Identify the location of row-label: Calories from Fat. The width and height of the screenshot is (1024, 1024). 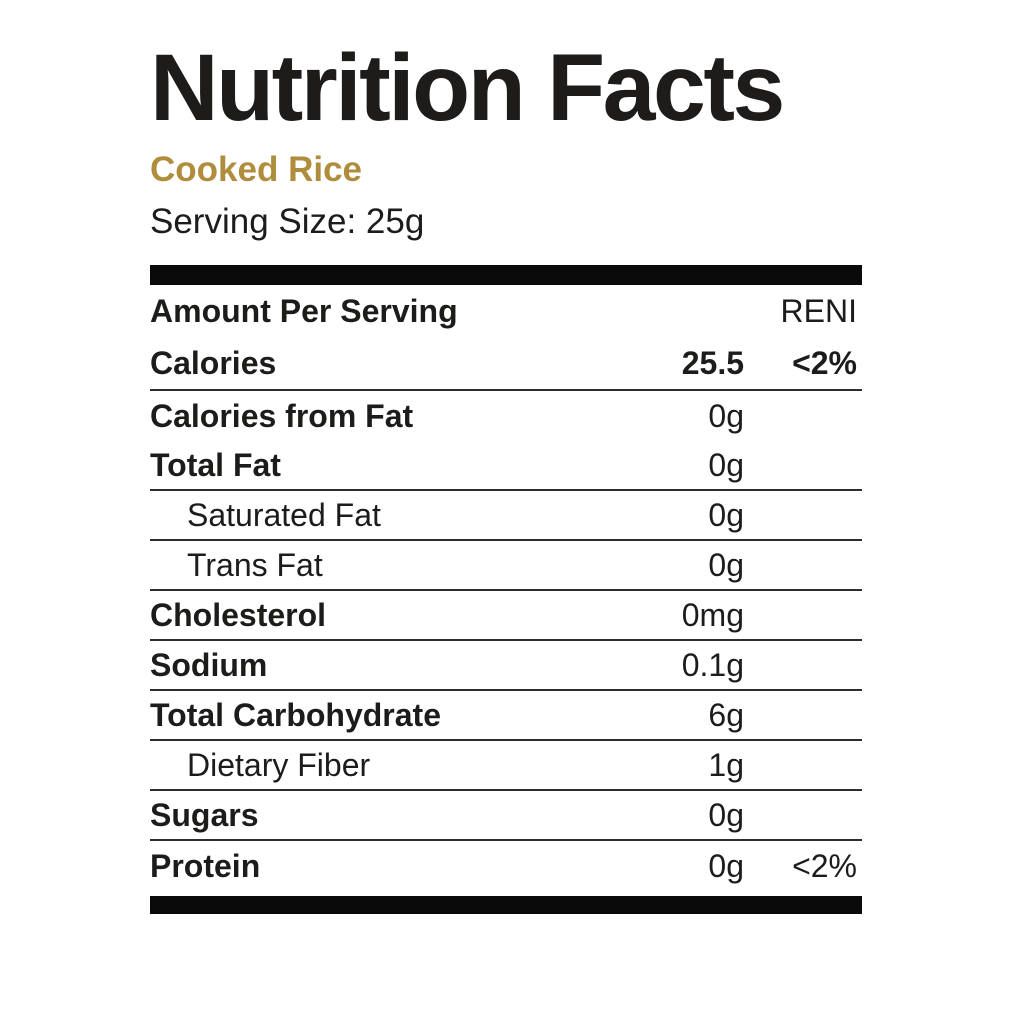
(282, 415).